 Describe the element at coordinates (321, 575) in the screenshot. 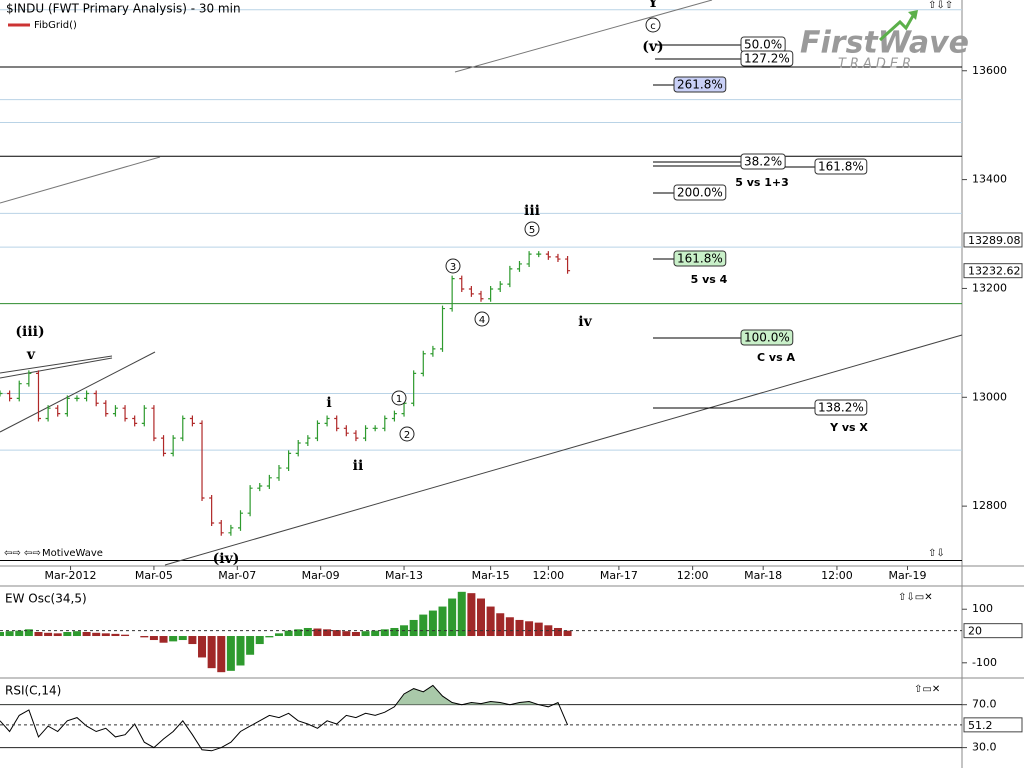

I see `x-tick-label: Mar-09` at that location.